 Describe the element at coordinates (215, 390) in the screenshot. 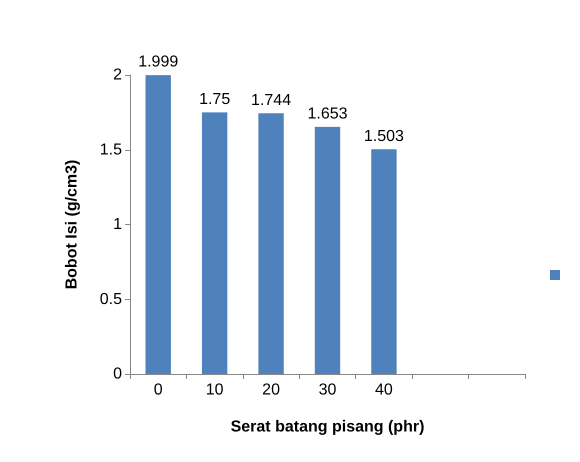

I see `x-tick-label: 10` at that location.